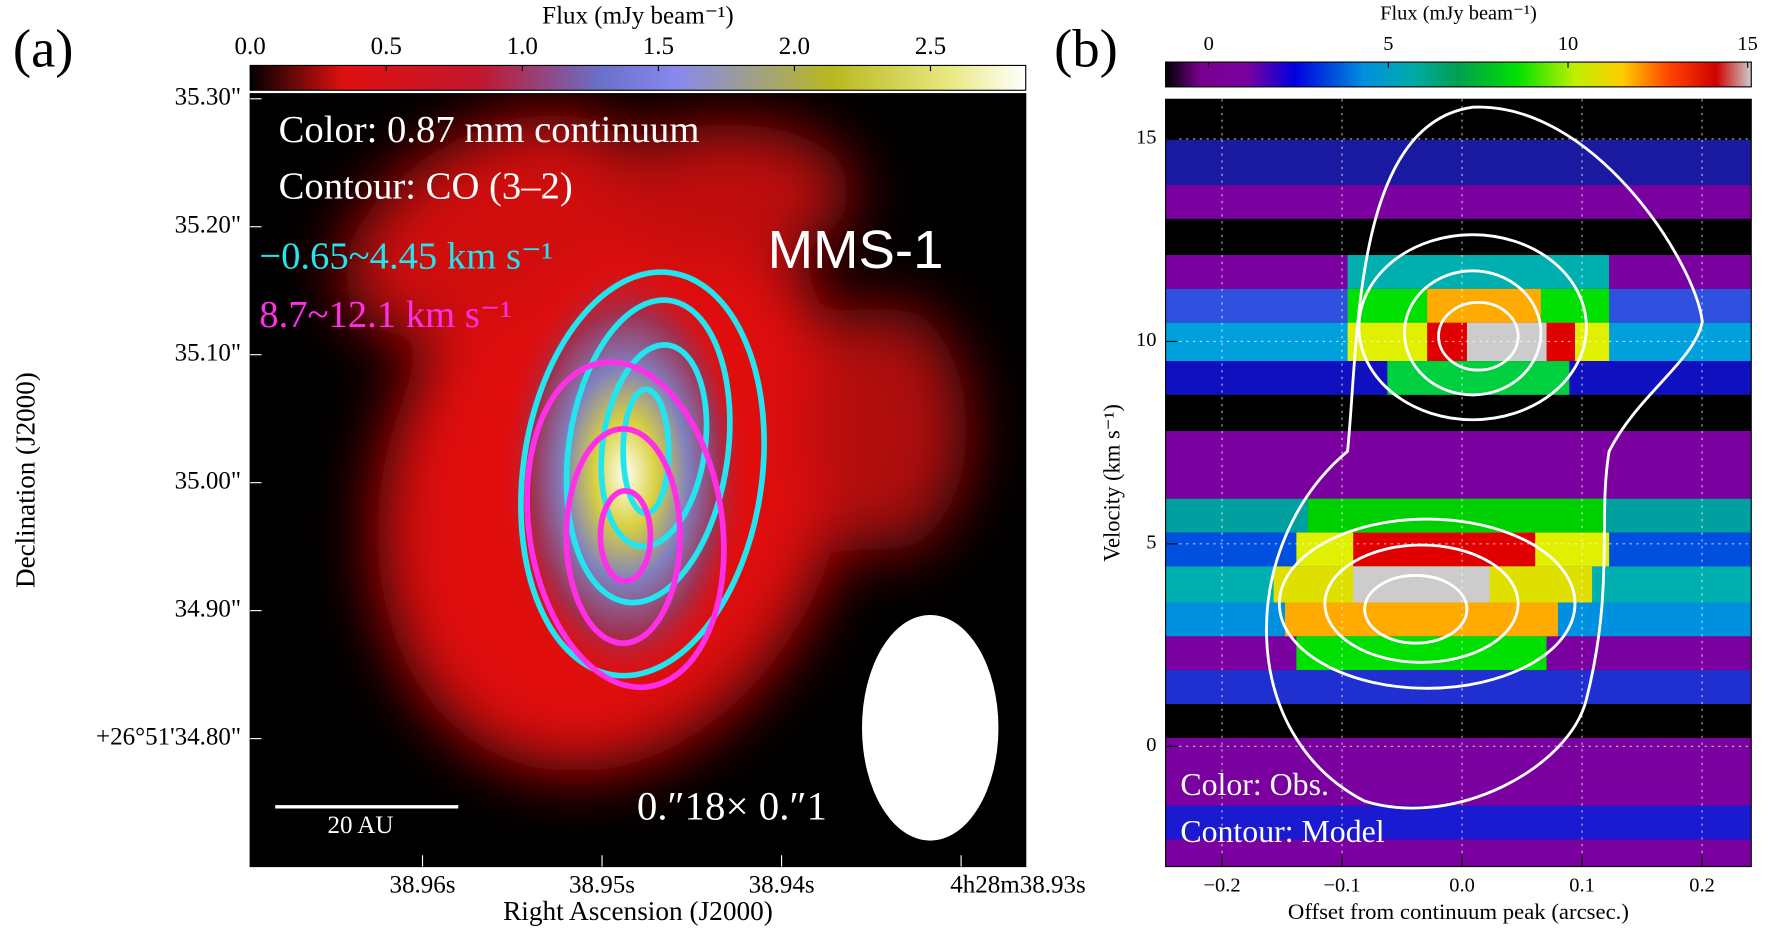 Image resolution: width=1774 pixels, height=932 pixels. I want to click on colorbar-tick-label: 1.0, so click(522, 46).